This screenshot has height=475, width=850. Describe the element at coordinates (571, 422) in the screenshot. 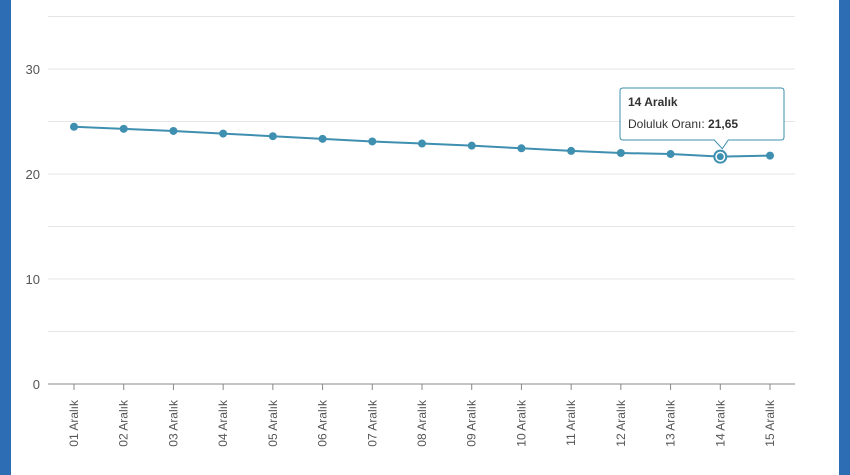

I see `x-tick-label: 11 Aralık` at that location.